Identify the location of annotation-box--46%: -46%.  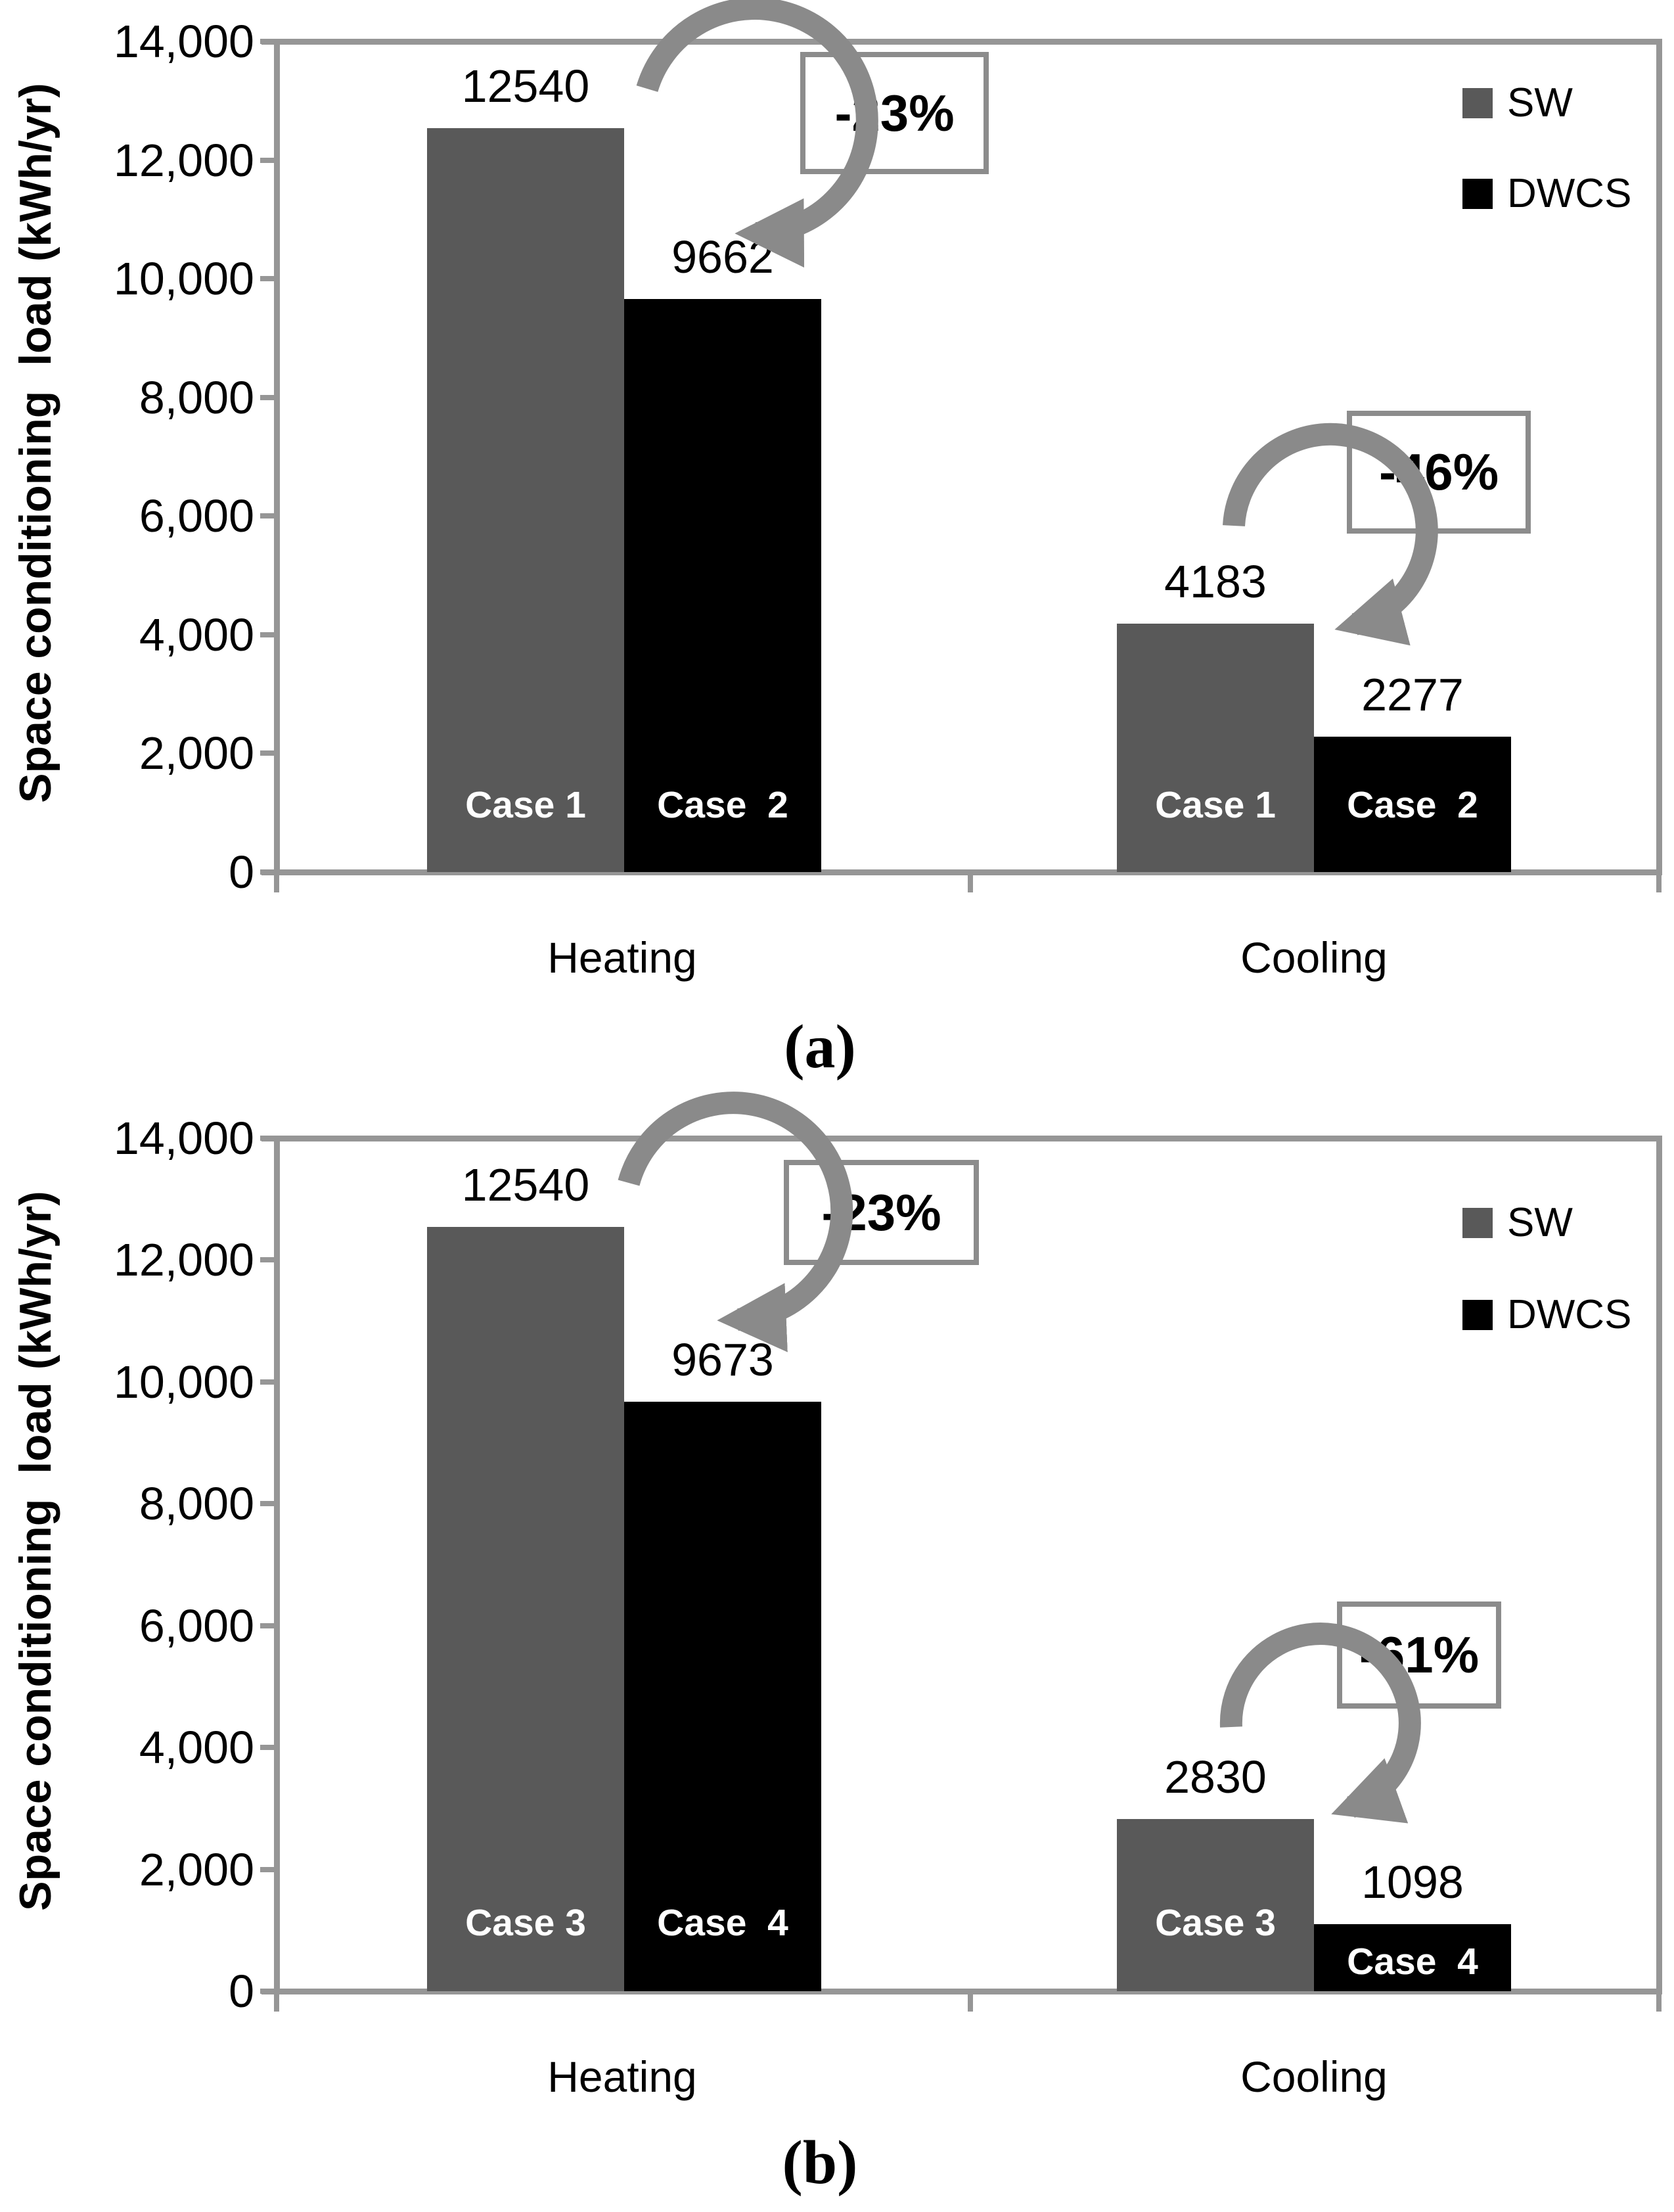
(1439, 472).